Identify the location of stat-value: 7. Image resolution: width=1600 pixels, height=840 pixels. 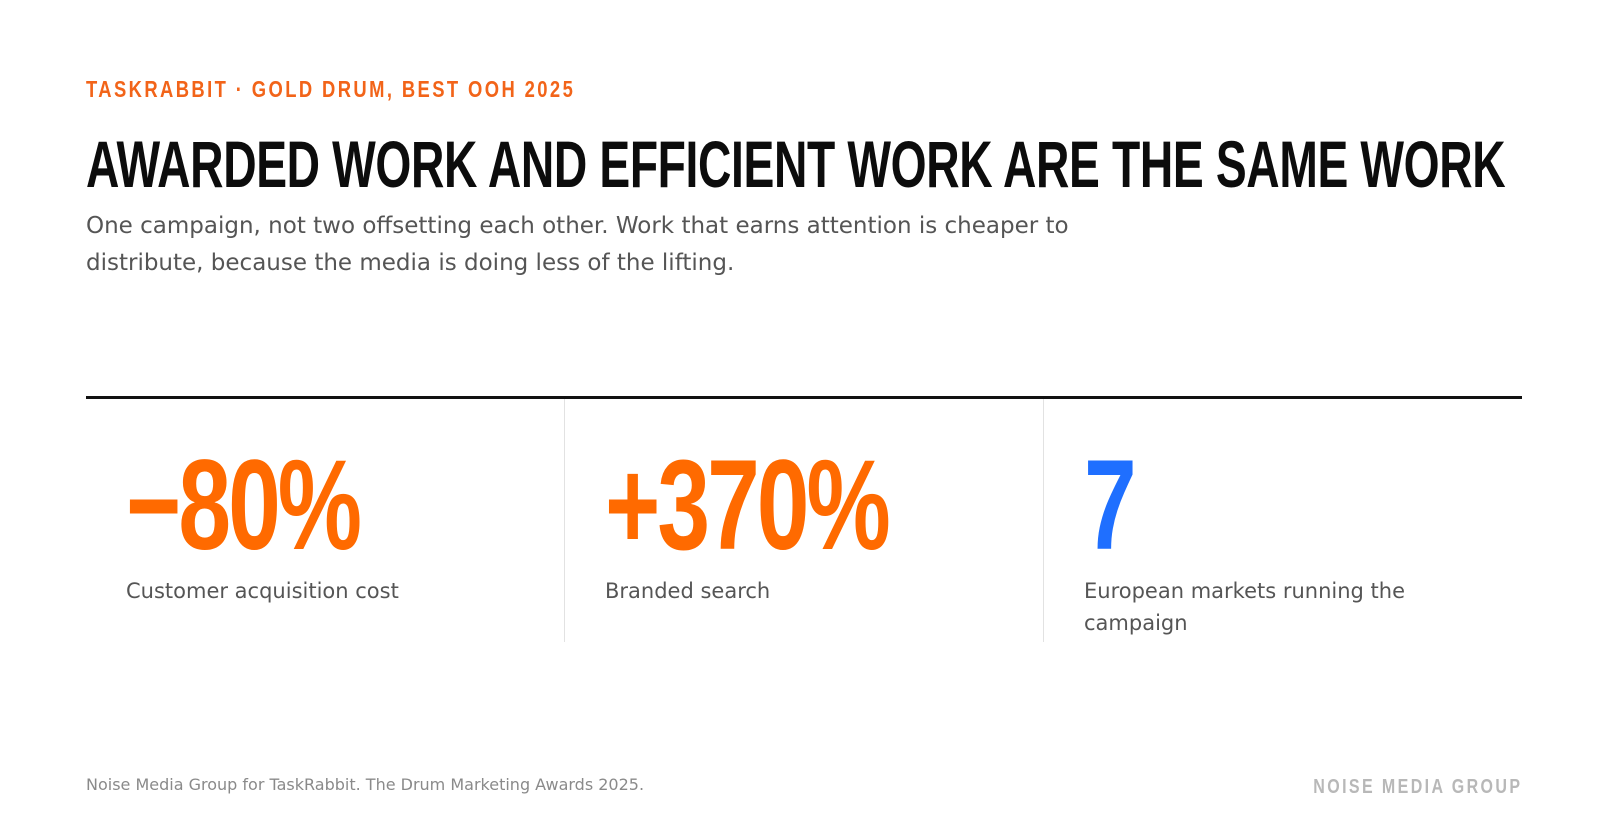
(1110, 505).